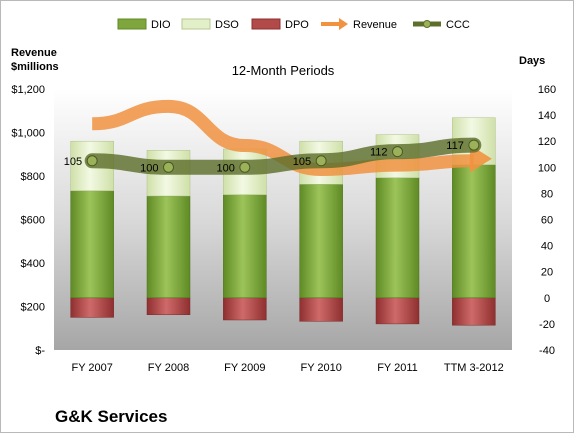  Describe the element at coordinates (458, 25) in the screenshot. I see `legend-label-ccc: CCC` at that location.